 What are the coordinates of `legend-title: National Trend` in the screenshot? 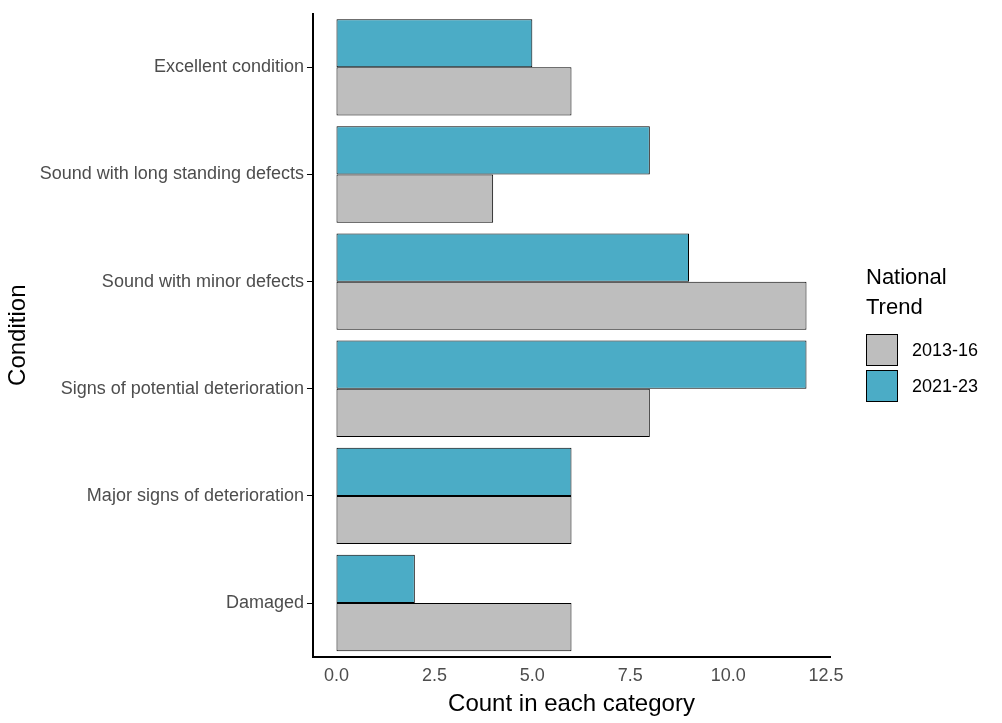 It's located at (907, 292).